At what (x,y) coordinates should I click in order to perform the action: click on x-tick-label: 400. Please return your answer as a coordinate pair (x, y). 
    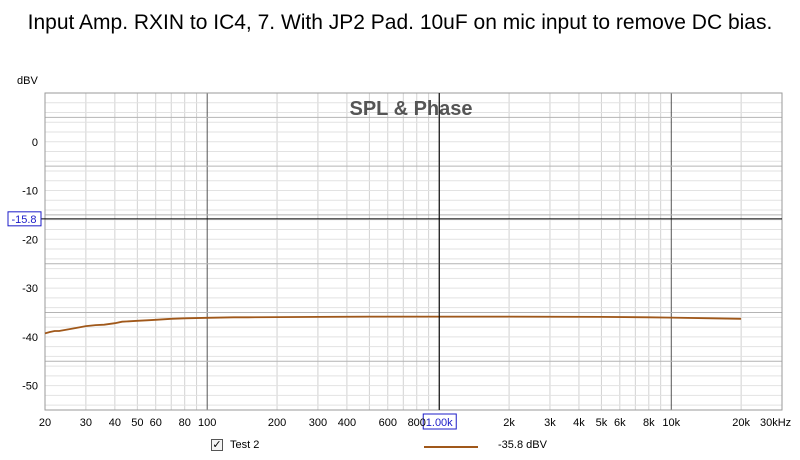
    Looking at the image, I should click on (347, 423).